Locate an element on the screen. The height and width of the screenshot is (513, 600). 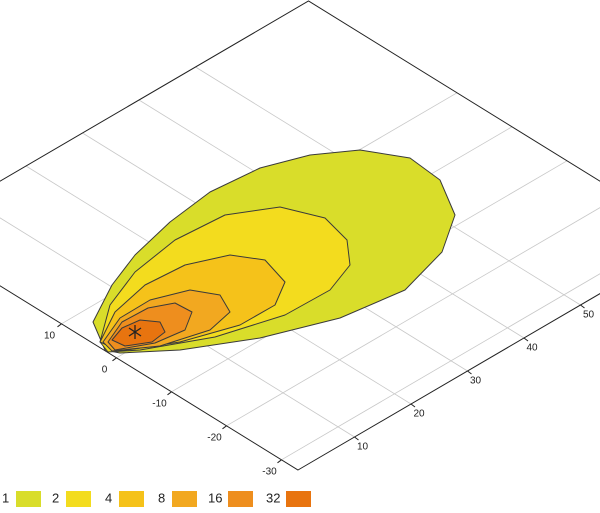
legend-label: 8 is located at coordinates (161, 497).